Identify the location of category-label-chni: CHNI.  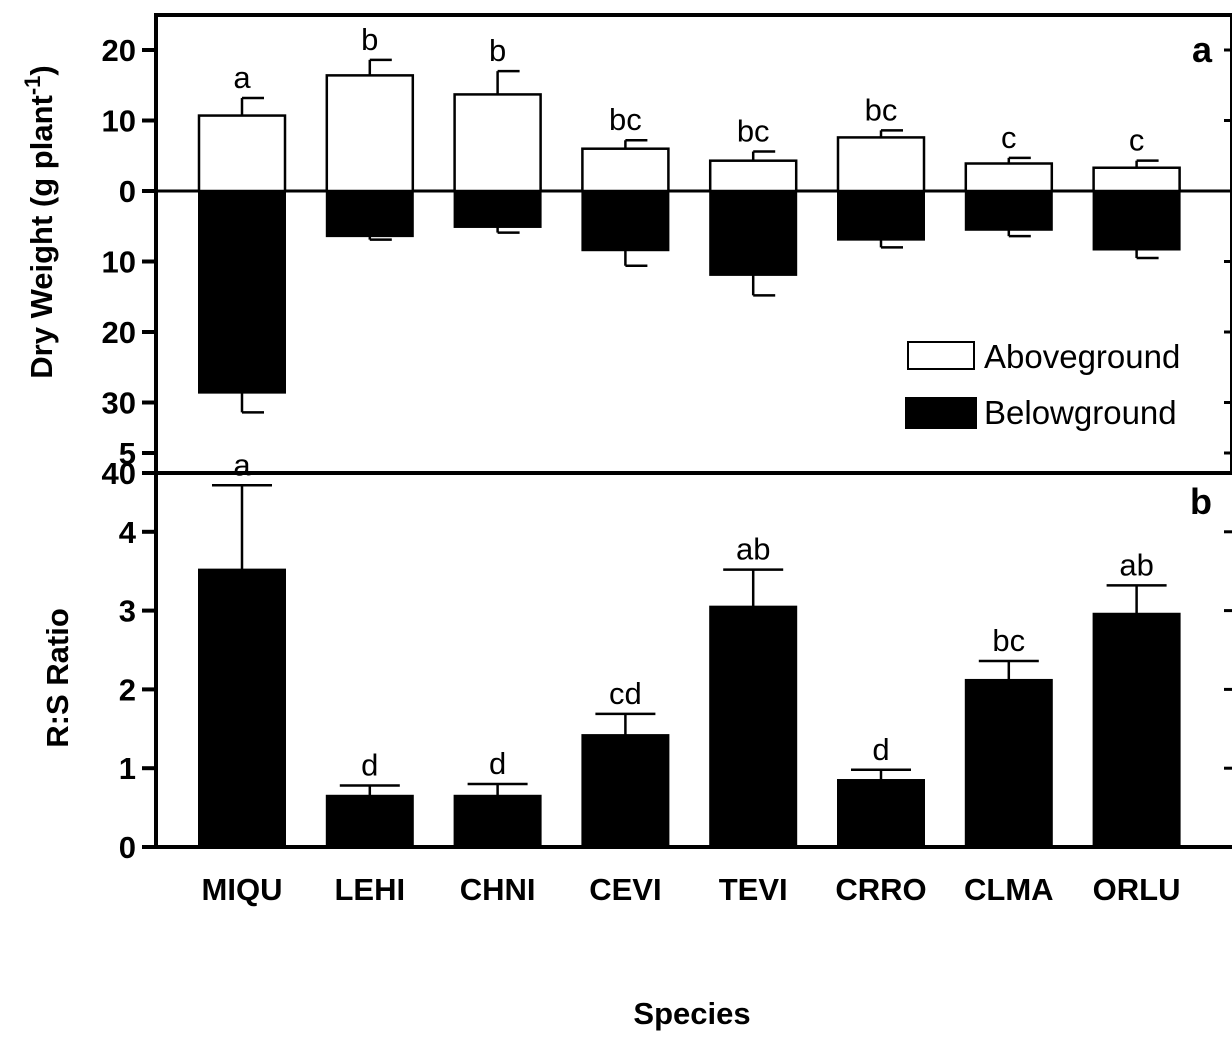
(498, 889).